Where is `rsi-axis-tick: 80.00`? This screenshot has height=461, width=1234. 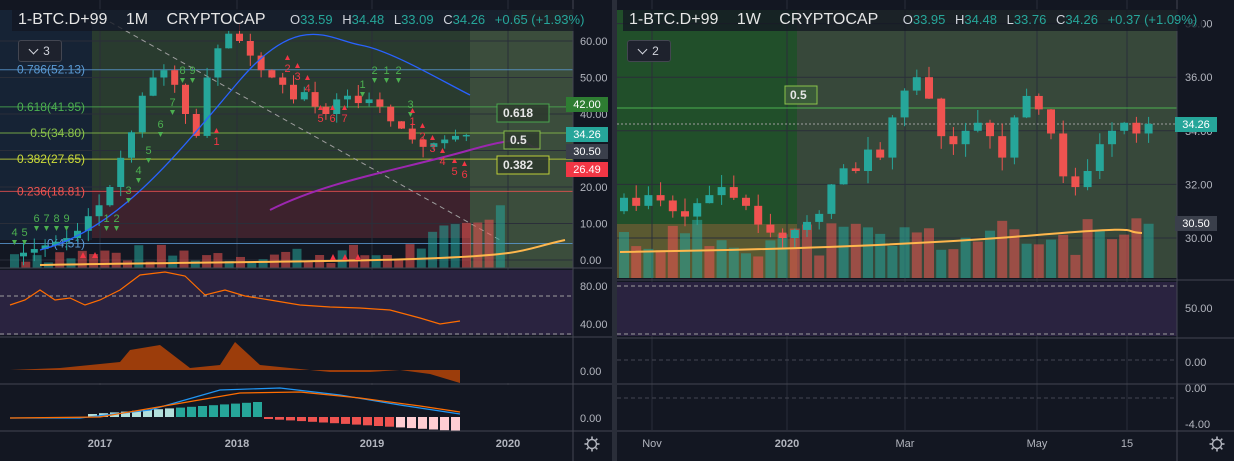
rsi-axis-tick: 80.00 is located at coordinates (594, 287).